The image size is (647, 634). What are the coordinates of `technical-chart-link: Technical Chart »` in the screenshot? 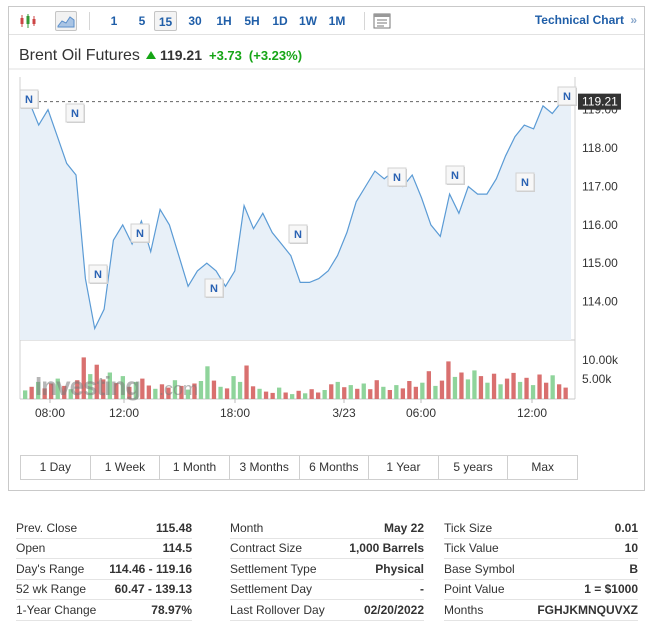 It's located at (586, 20).